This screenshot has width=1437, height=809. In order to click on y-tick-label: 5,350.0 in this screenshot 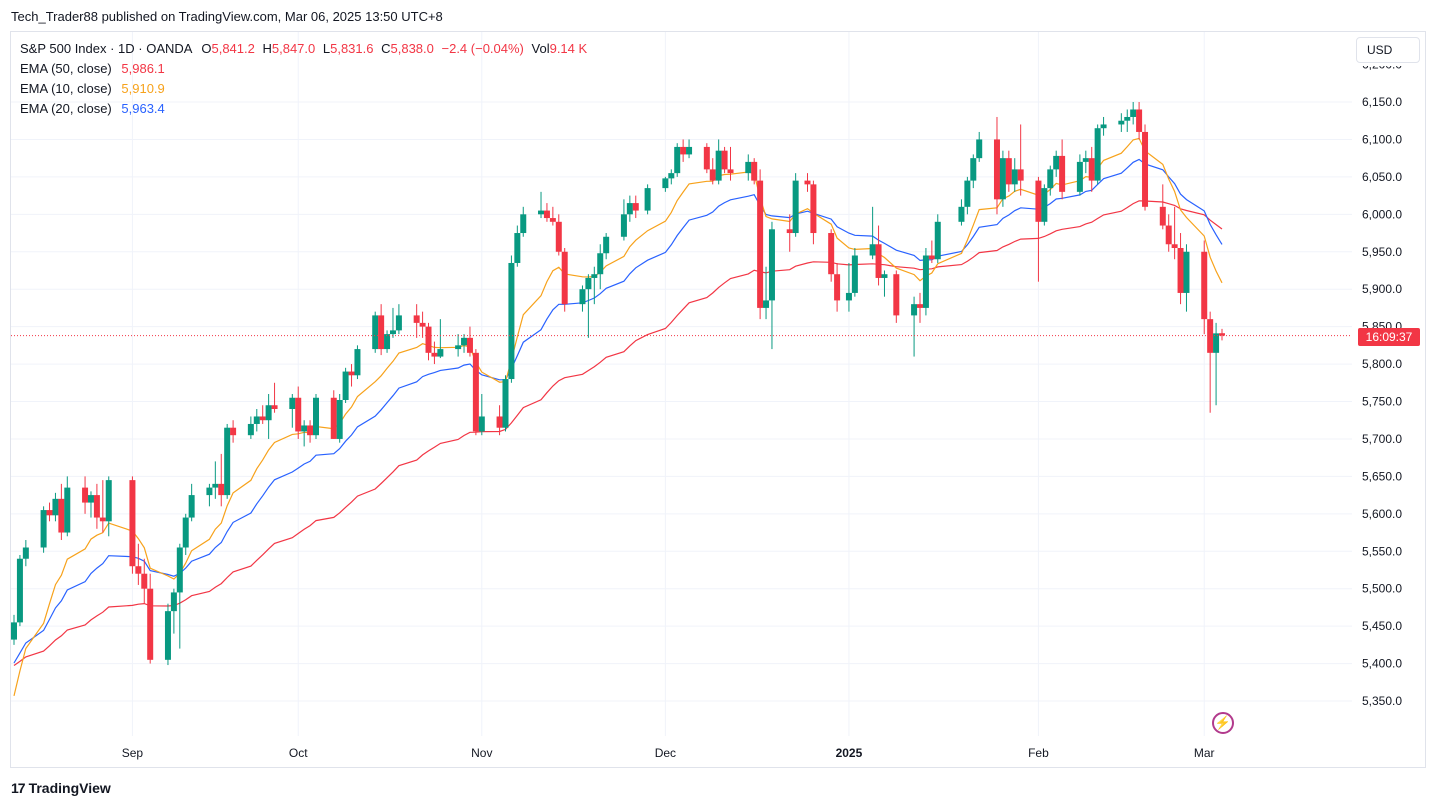, I will do `click(1382, 701)`.